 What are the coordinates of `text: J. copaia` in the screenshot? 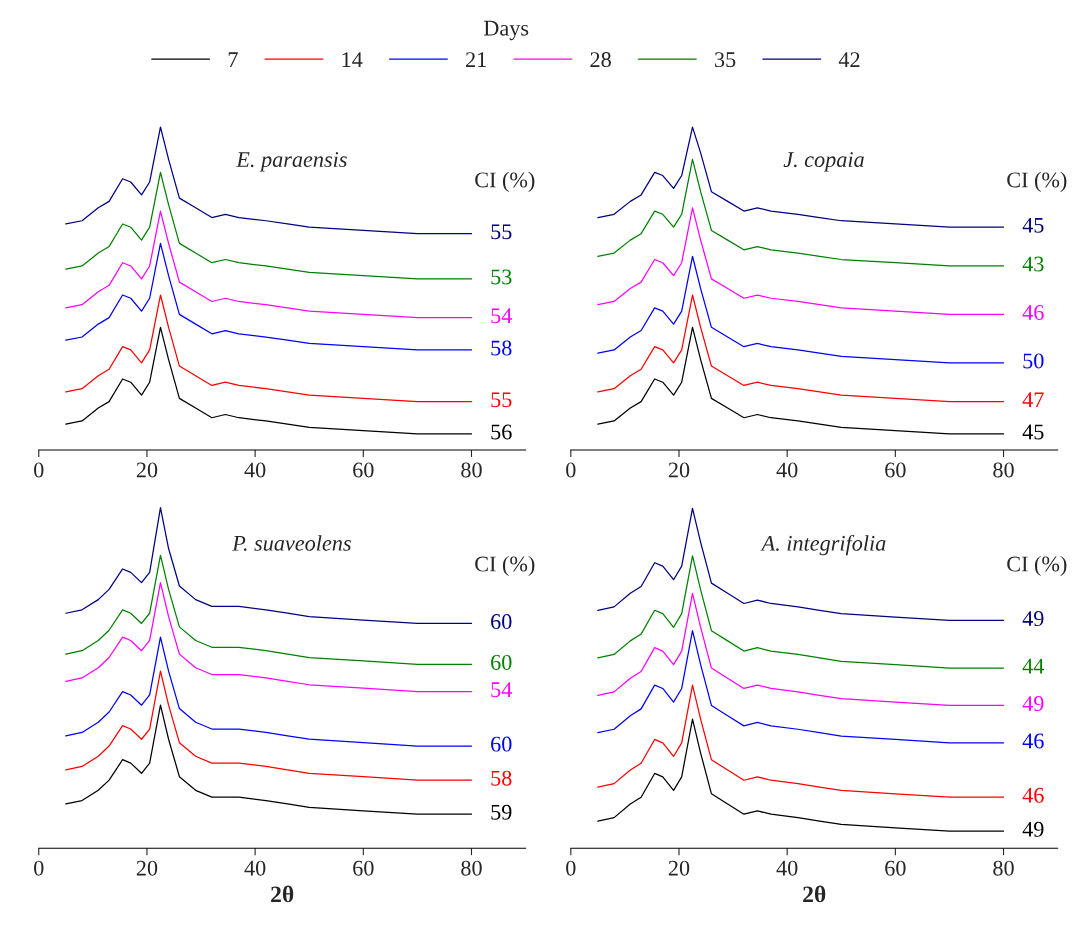 It's located at (823, 162).